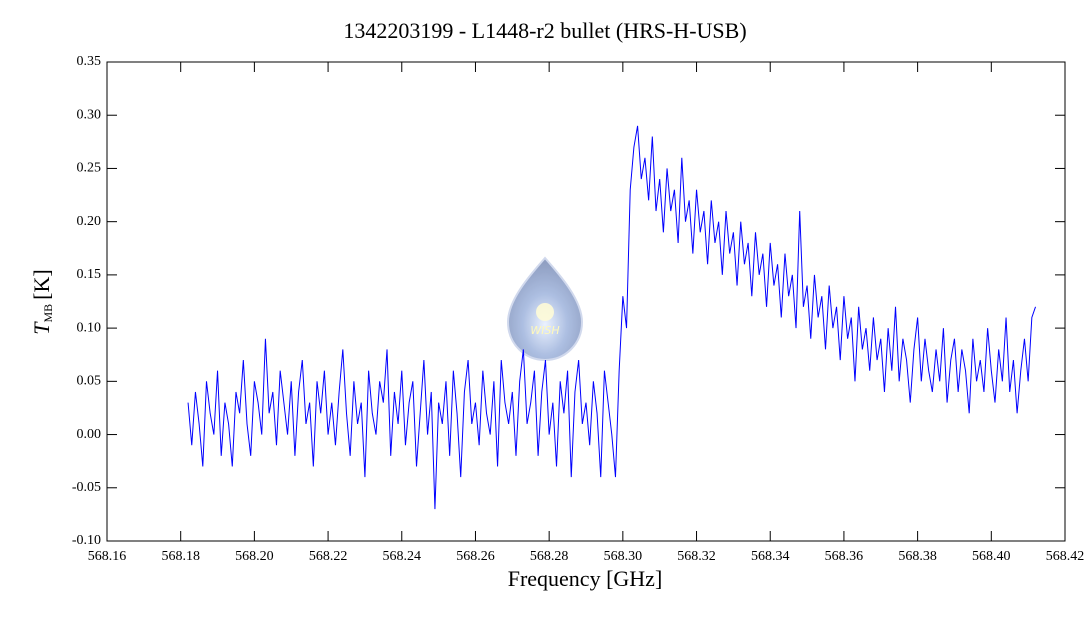  What do you see at coordinates (180, 556) in the screenshot?
I see `x-tick-label: 568.18` at bounding box center [180, 556].